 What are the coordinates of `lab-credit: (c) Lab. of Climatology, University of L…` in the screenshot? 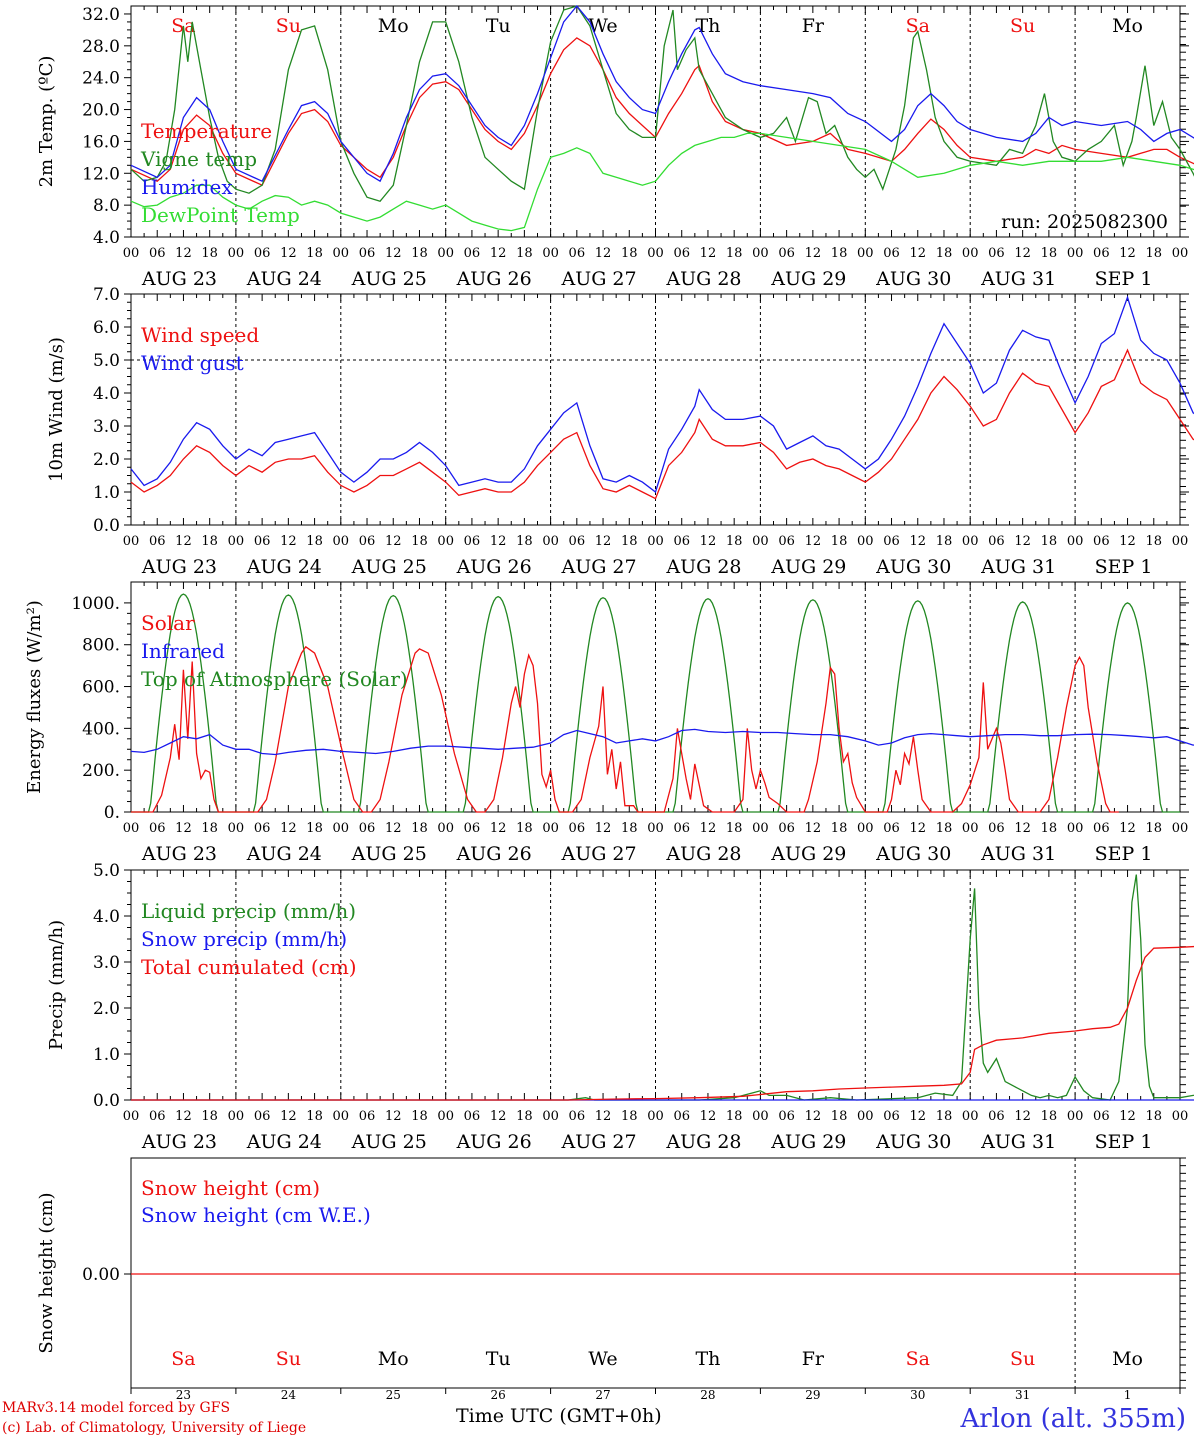 It's located at (154, 1428).